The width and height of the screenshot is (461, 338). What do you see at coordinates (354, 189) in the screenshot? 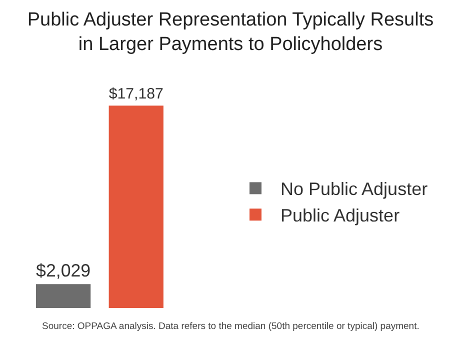
I see `legend-label: No Public Adjuster` at bounding box center [354, 189].